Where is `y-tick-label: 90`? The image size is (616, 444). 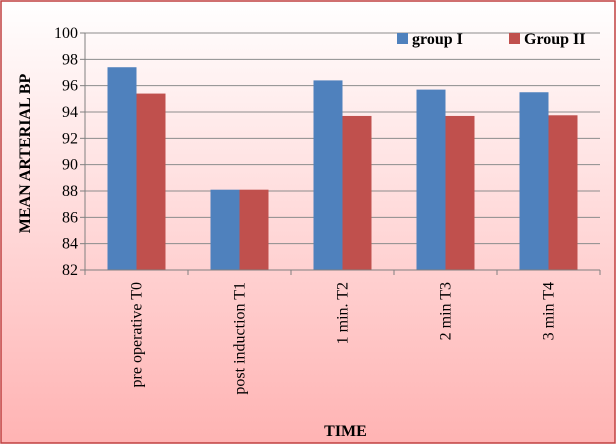 y-tick-label: 90 is located at coordinates (70, 165).